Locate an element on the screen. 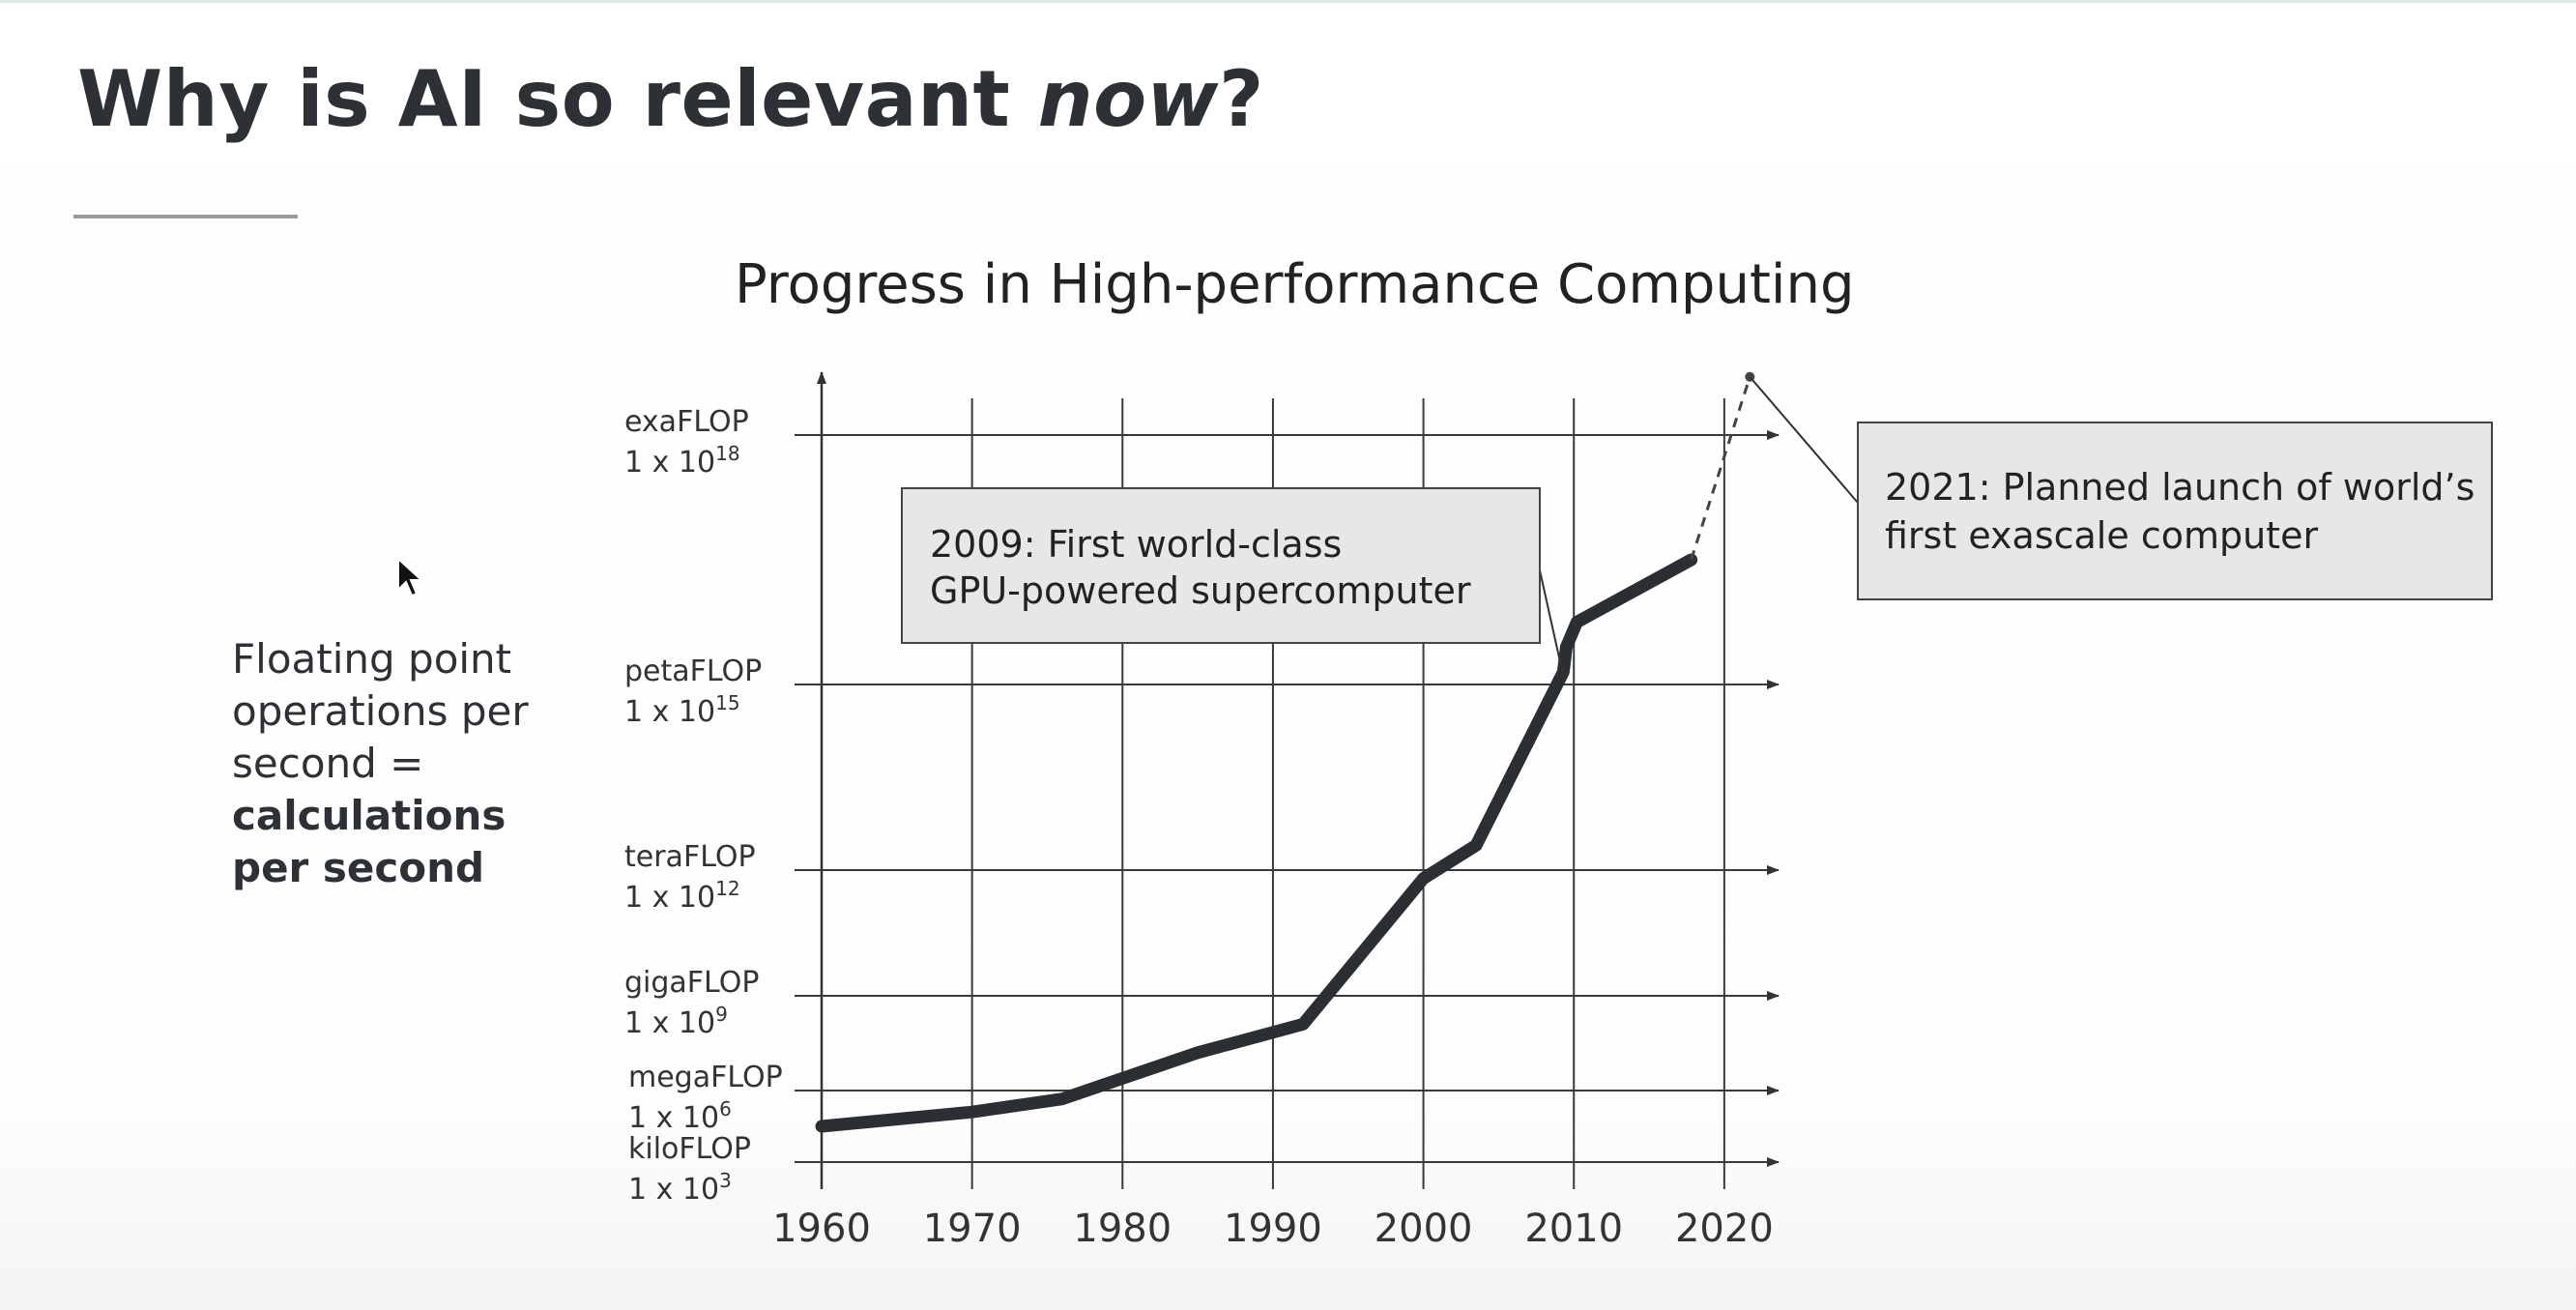  y-level-exponent: 9 is located at coordinates (721, 1014).